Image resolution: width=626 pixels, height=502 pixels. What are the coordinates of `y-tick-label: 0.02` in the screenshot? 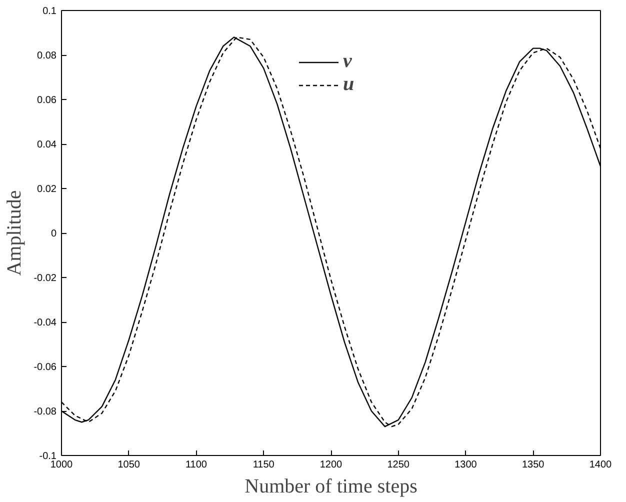 It's located at (47, 189).